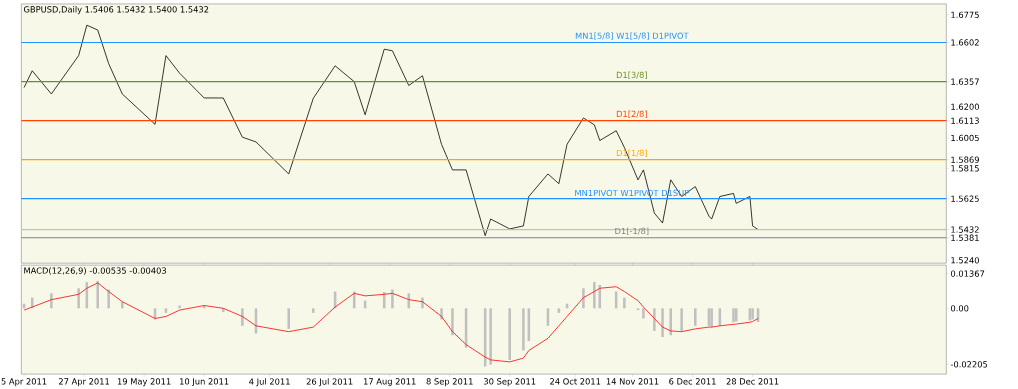  Describe the element at coordinates (965, 168) in the screenshot. I see `y-tick-label: 1.5815` at that location.